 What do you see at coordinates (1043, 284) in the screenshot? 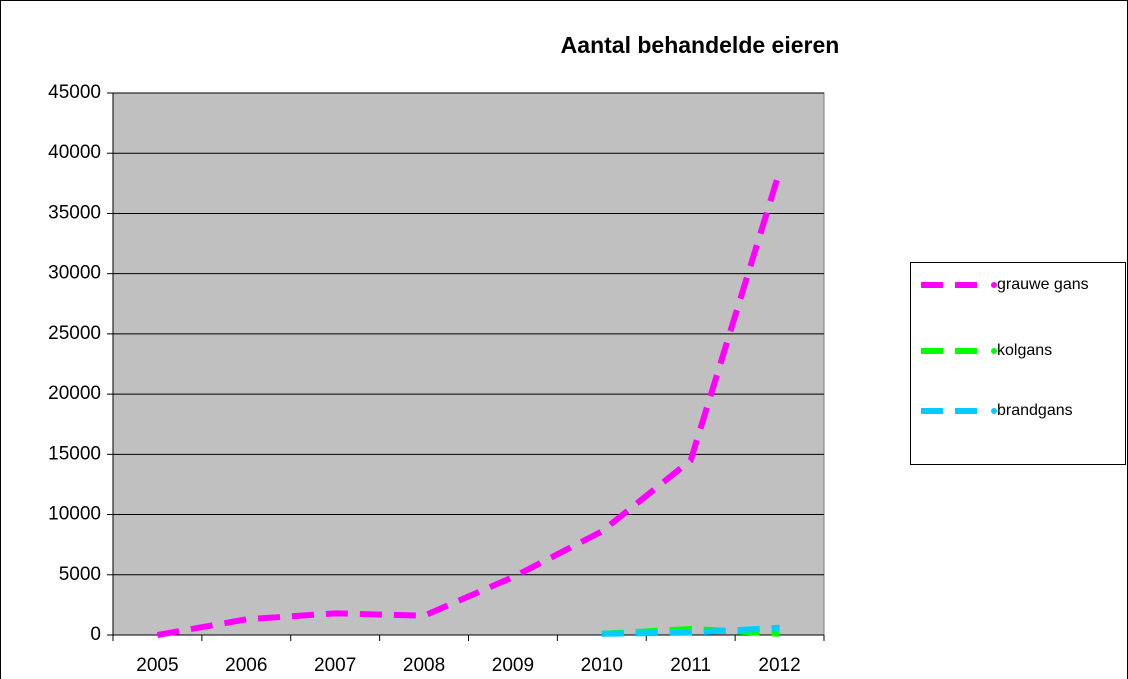
I see `legend-label: grauwe gans` at bounding box center [1043, 284].